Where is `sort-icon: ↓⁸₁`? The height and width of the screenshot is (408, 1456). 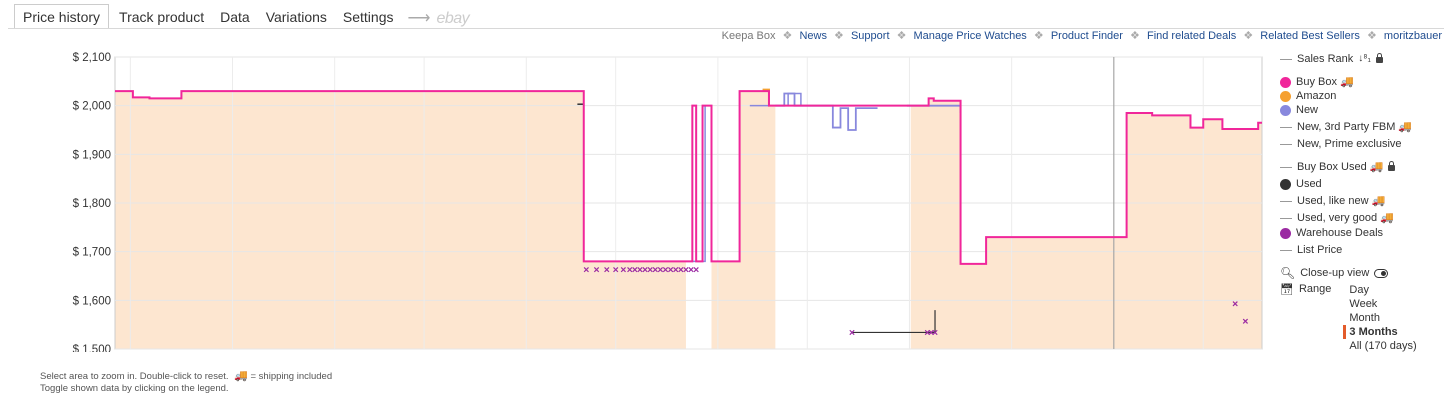
sort-icon: ↓⁸₁ is located at coordinates (1364, 58).